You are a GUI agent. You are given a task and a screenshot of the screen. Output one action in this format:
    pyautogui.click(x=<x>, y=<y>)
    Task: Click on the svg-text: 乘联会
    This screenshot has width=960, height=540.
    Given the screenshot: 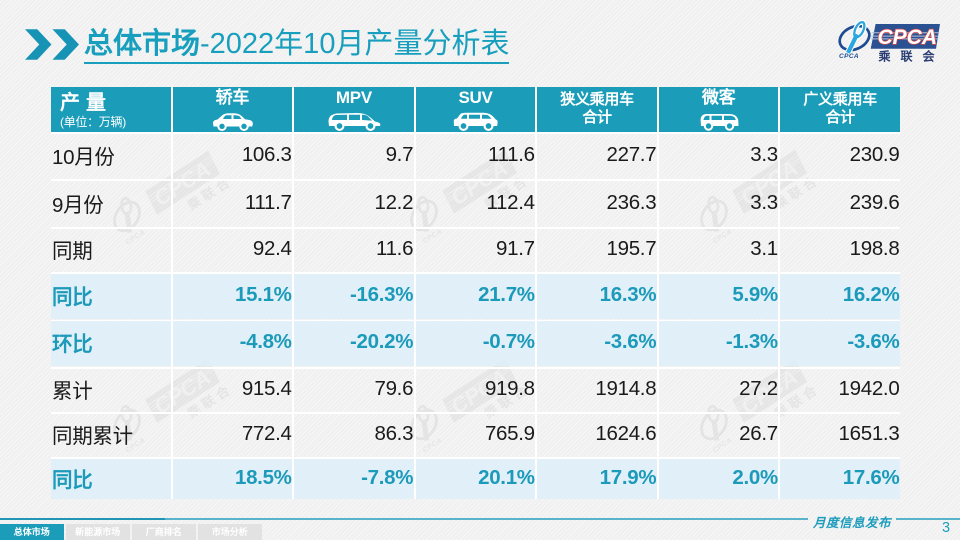 What is the action you would take?
    pyautogui.click(x=911, y=55)
    